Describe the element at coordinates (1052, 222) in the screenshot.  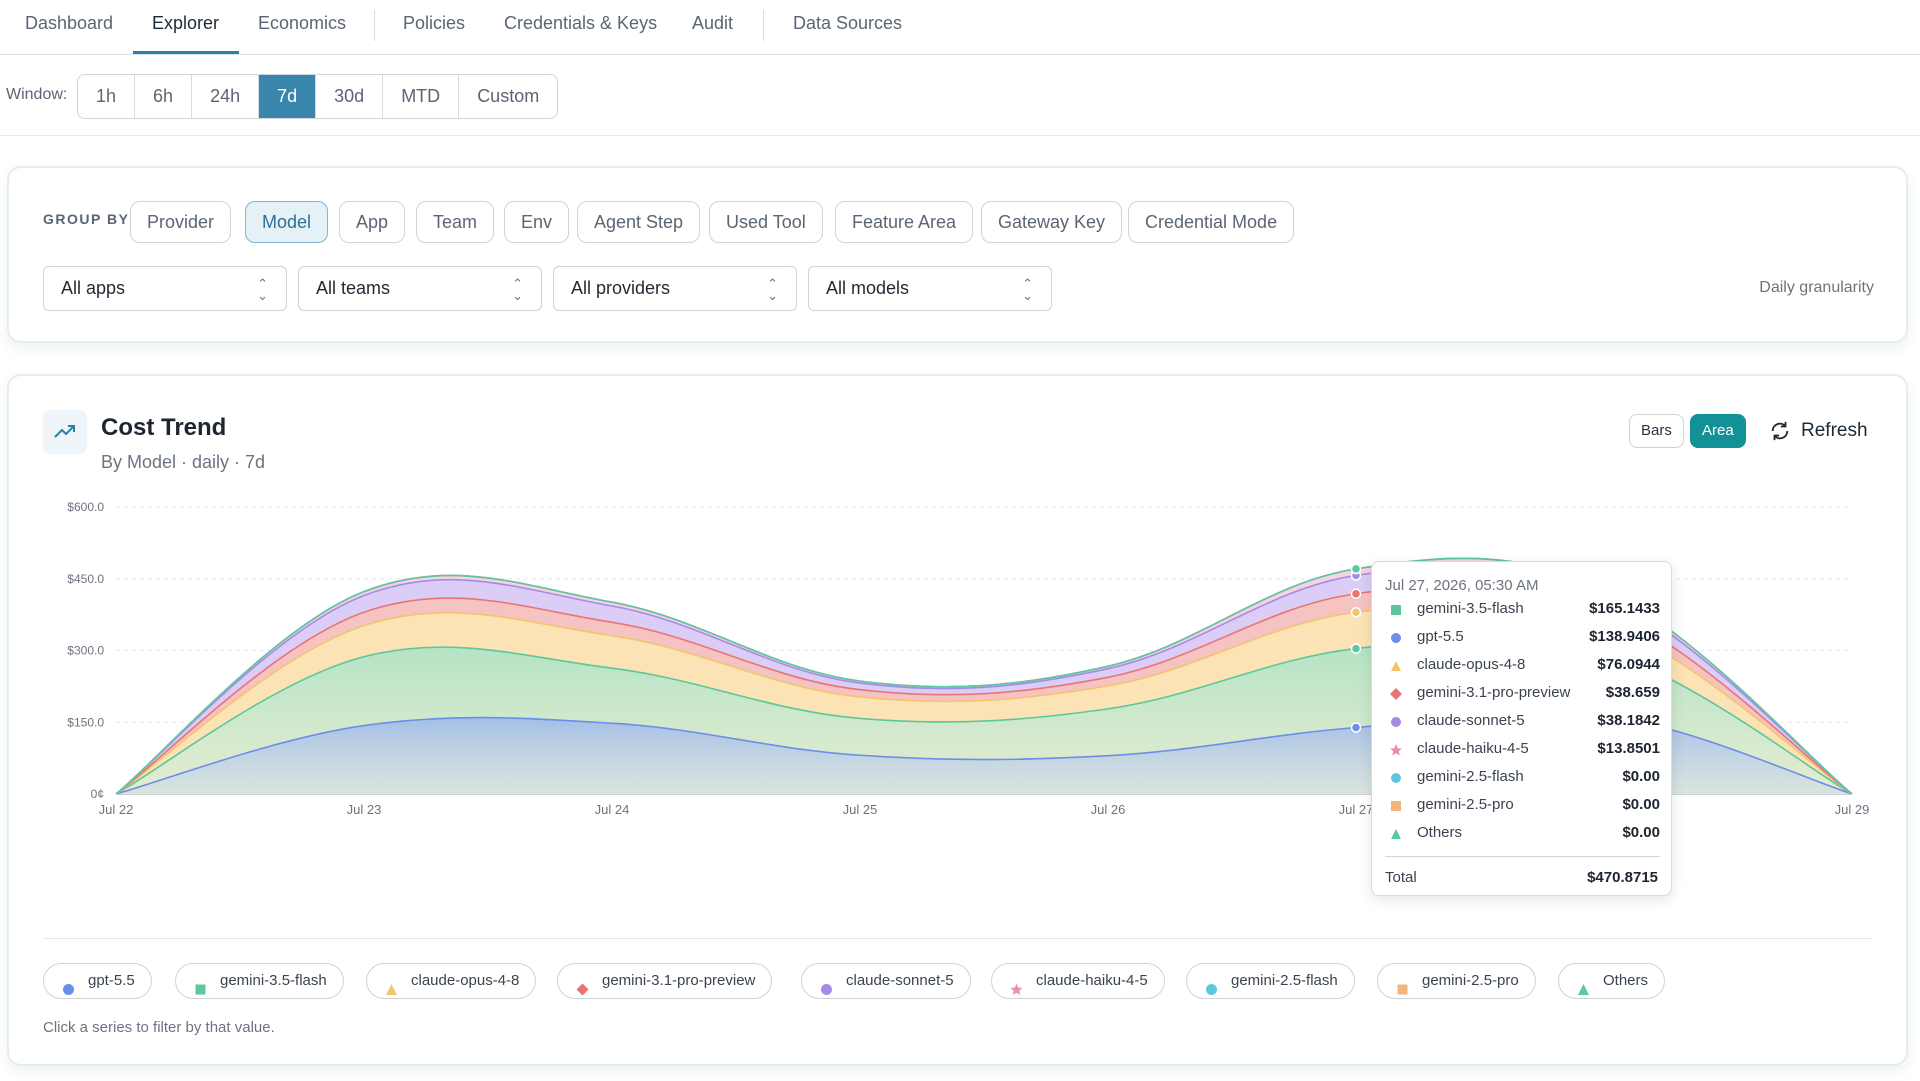
I see `group-by-gateway-key: Gateway Key` at that location.